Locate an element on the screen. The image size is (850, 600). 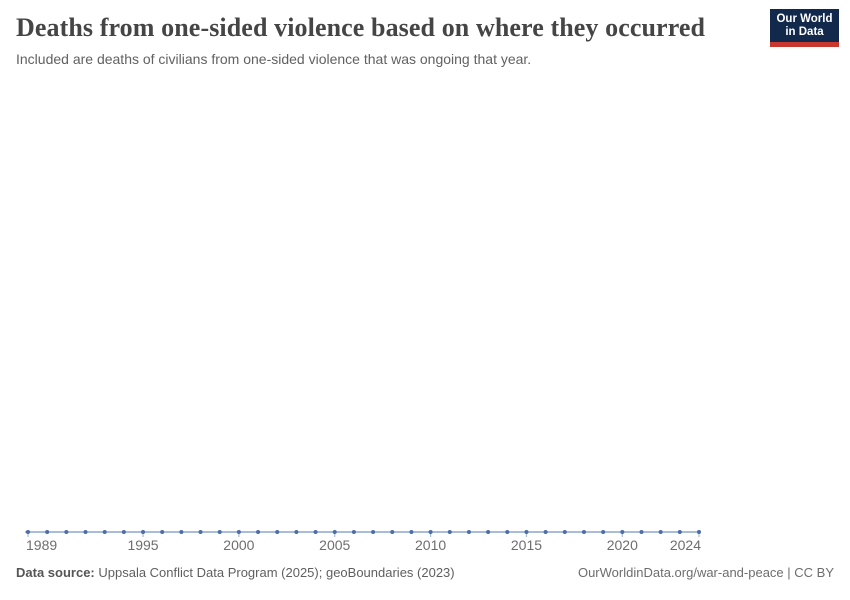
x-tick-label: 2015 is located at coordinates (526, 545).